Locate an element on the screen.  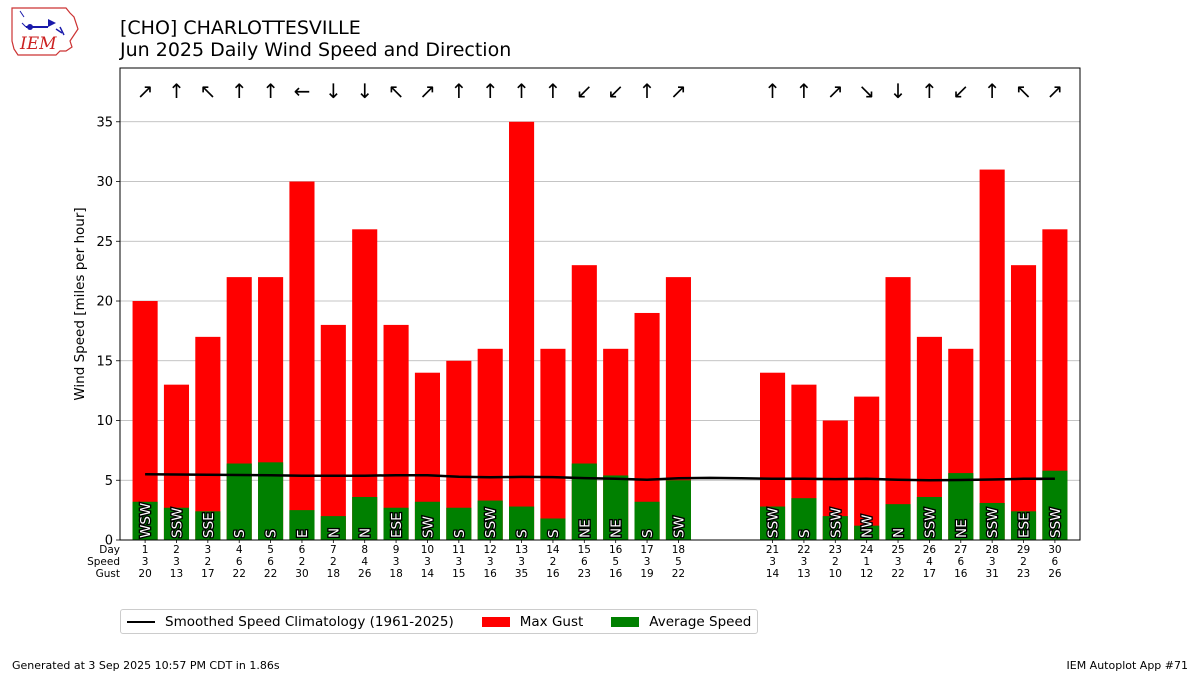
legend-gust-swatch is located at coordinates (495, 621).